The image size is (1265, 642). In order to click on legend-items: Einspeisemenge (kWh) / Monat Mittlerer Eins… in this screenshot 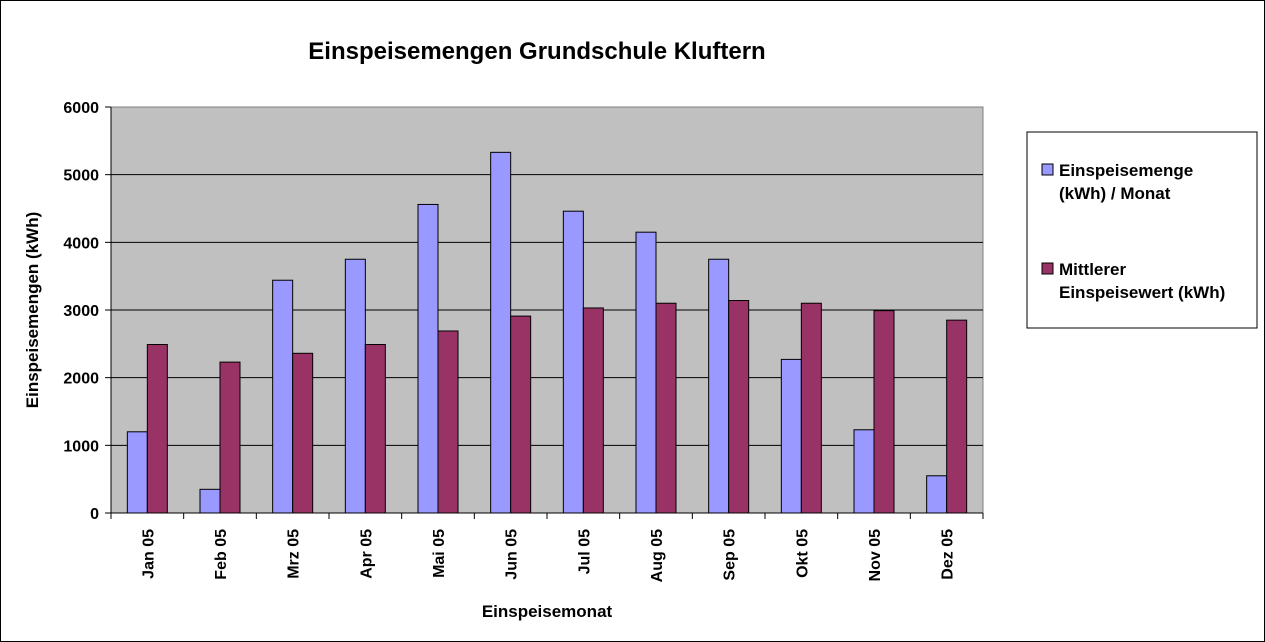, I will do `click(1133, 231)`.